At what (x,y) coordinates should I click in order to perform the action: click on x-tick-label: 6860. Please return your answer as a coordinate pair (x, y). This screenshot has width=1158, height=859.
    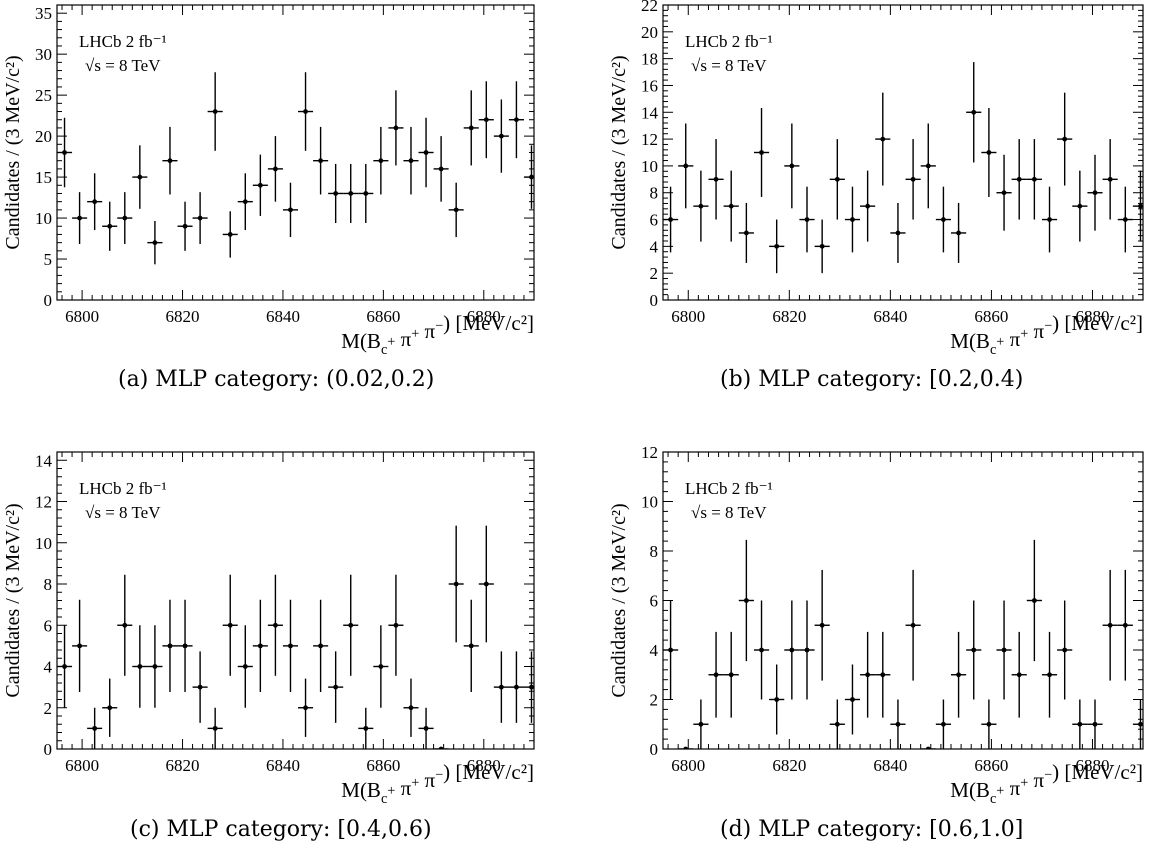
    Looking at the image, I should click on (383, 316).